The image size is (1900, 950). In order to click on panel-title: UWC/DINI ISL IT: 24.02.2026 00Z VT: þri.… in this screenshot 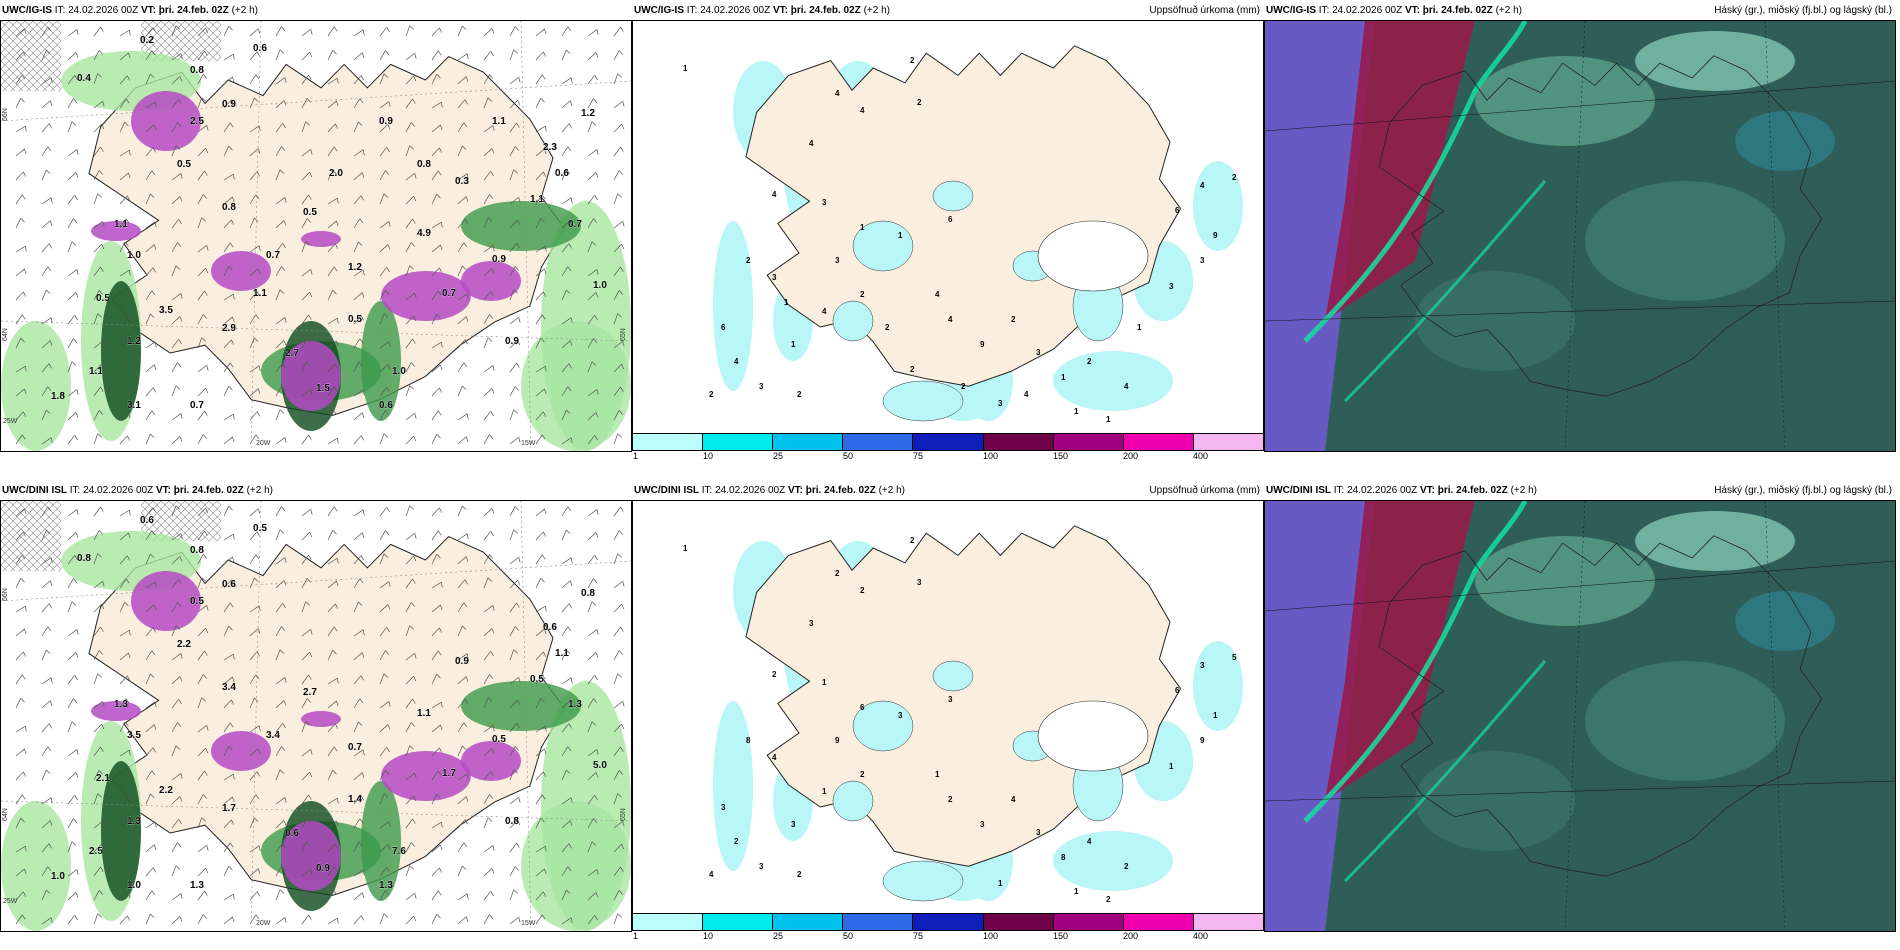, I will do `click(1579, 490)`.